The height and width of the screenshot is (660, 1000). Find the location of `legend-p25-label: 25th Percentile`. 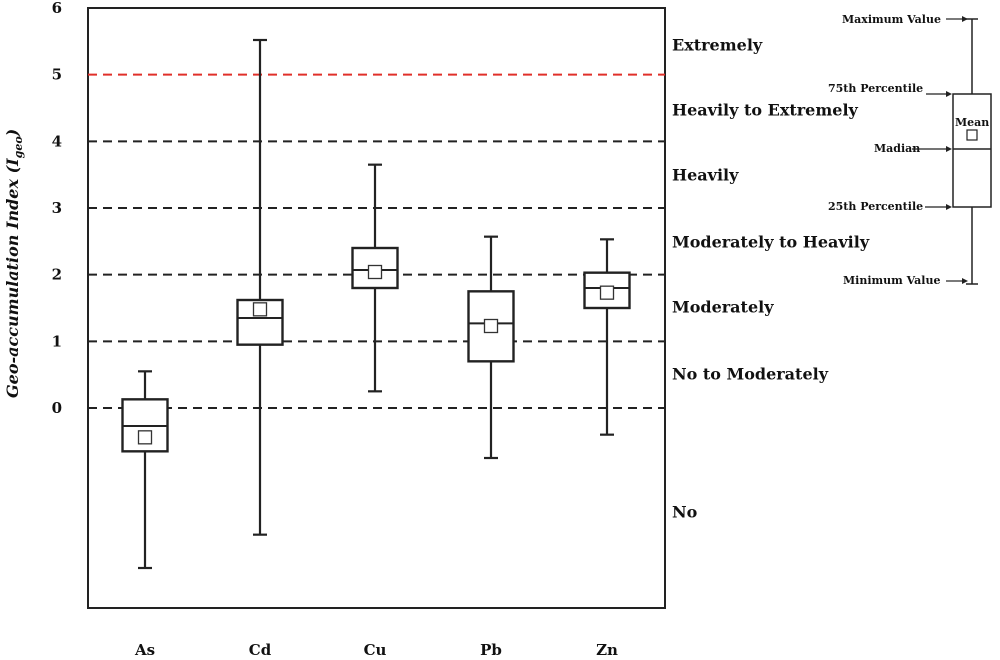

legend-p25-label: 25th Percentile is located at coordinates (875, 206).